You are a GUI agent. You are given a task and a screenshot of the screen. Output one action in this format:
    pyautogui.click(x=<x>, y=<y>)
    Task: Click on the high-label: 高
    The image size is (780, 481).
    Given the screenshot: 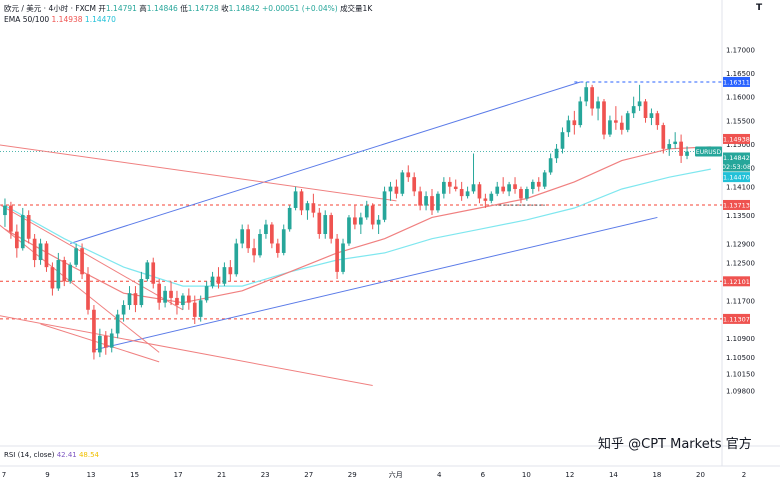 What is the action you would take?
    pyautogui.click(x=143, y=8)
    